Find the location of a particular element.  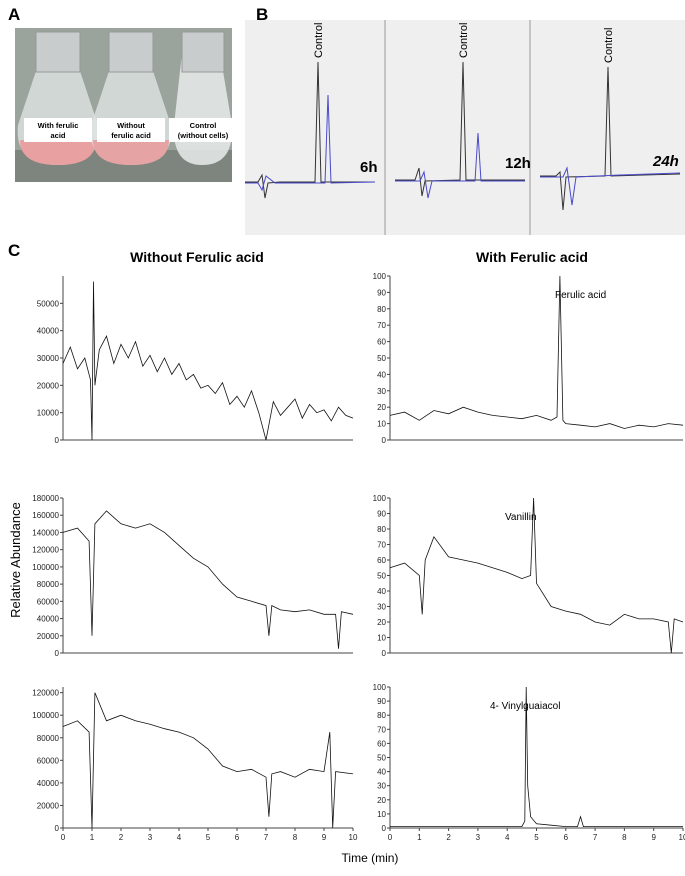

panel-label: B is located at coordinates (262, 14).